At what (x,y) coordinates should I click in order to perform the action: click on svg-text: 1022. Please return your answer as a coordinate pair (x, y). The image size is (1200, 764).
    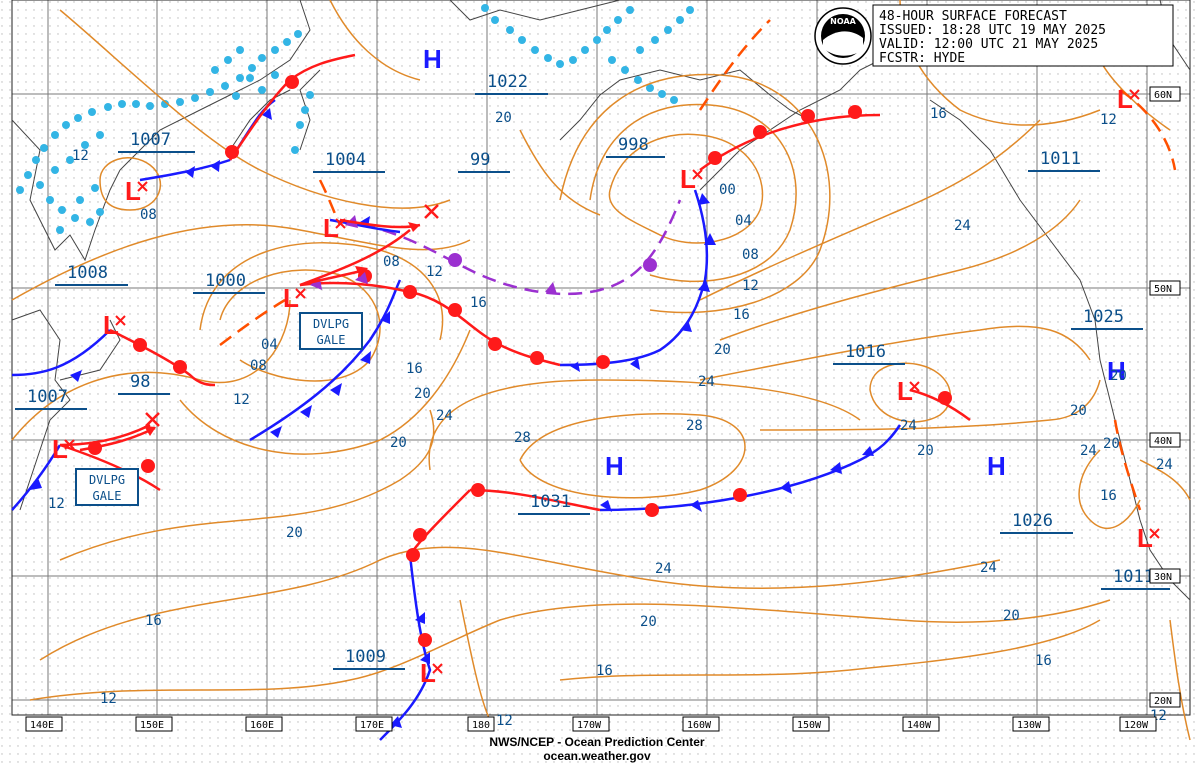
    Looking at the image, I should click on (507, 82).